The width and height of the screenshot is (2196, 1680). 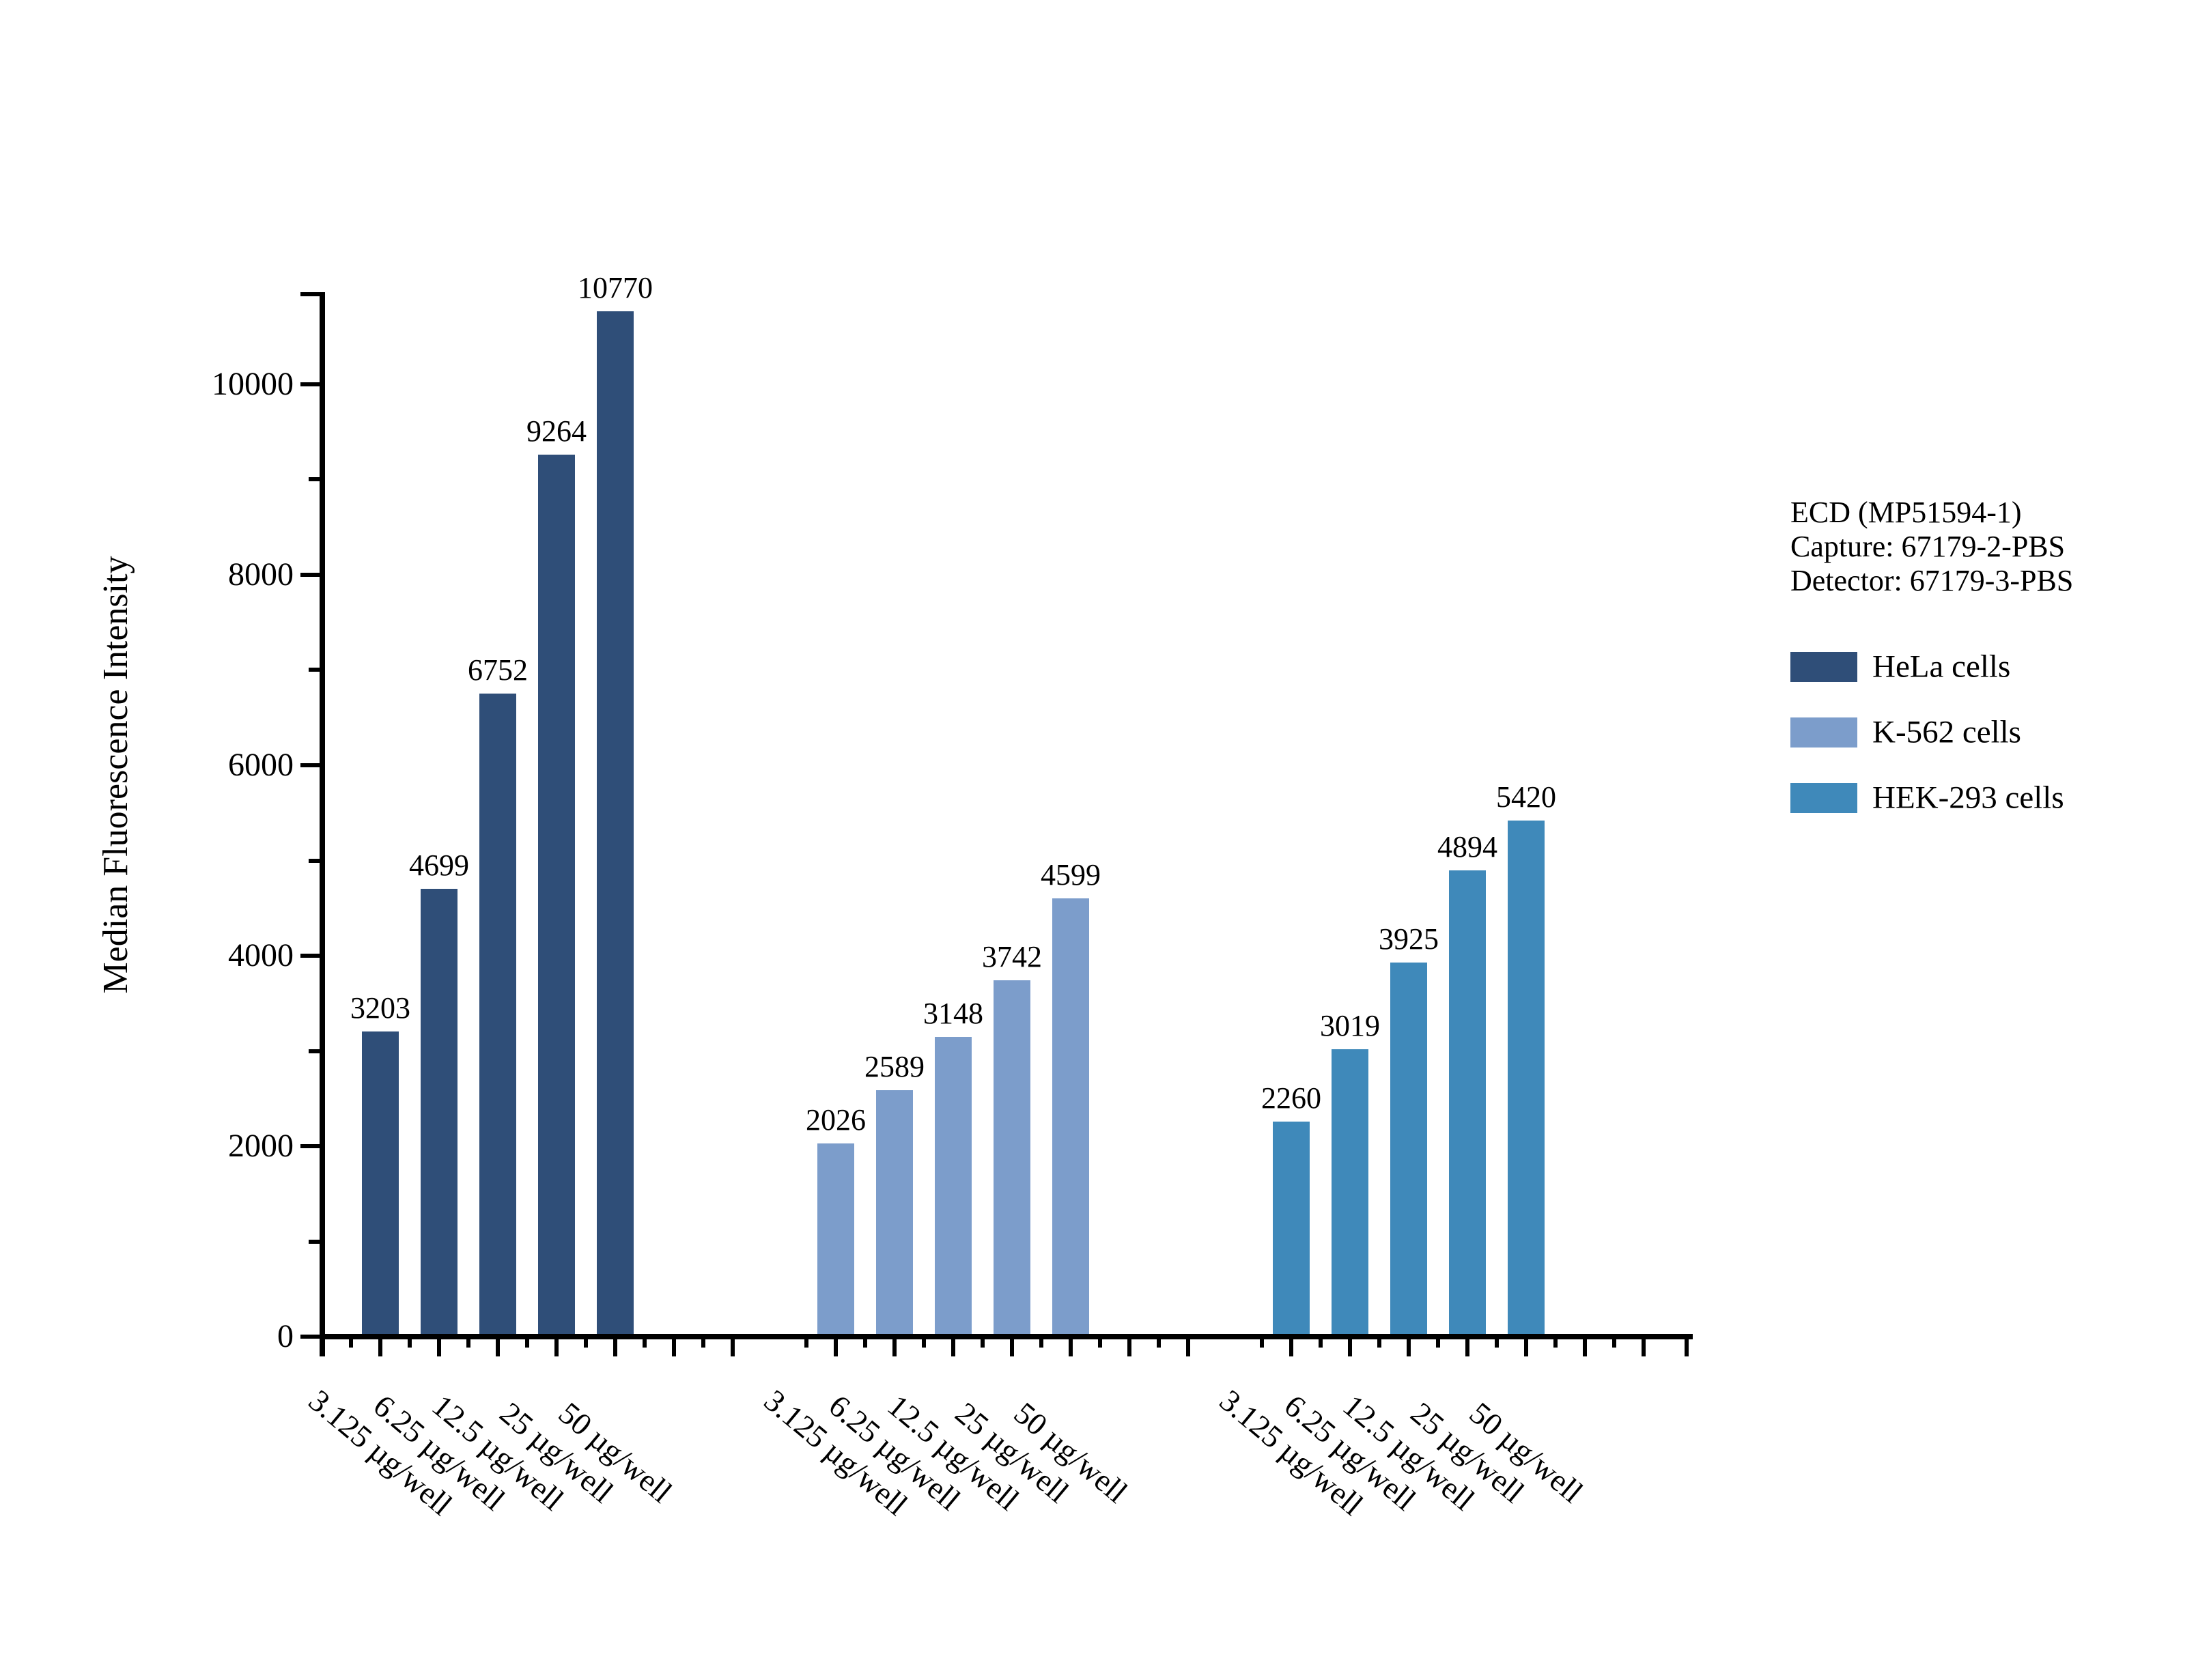 I want to click on annotation-line-ecd: ECD (MP51594-1), so click(x=1906, y=512).